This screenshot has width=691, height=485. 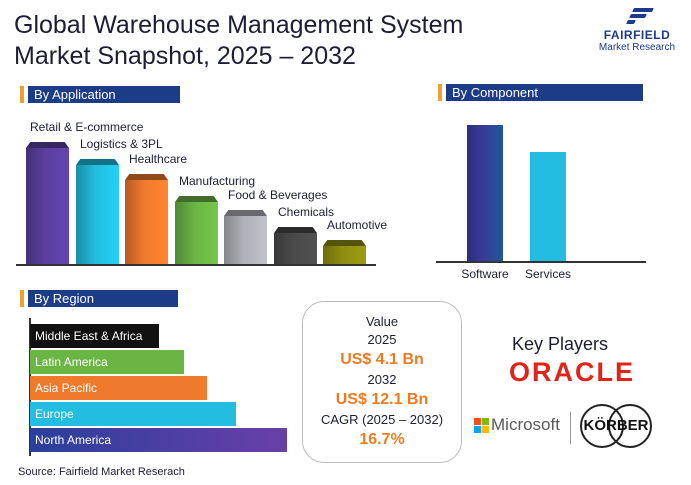 I want to click on korber-wordmark: KÖRBER, so click(x=616, y=425).